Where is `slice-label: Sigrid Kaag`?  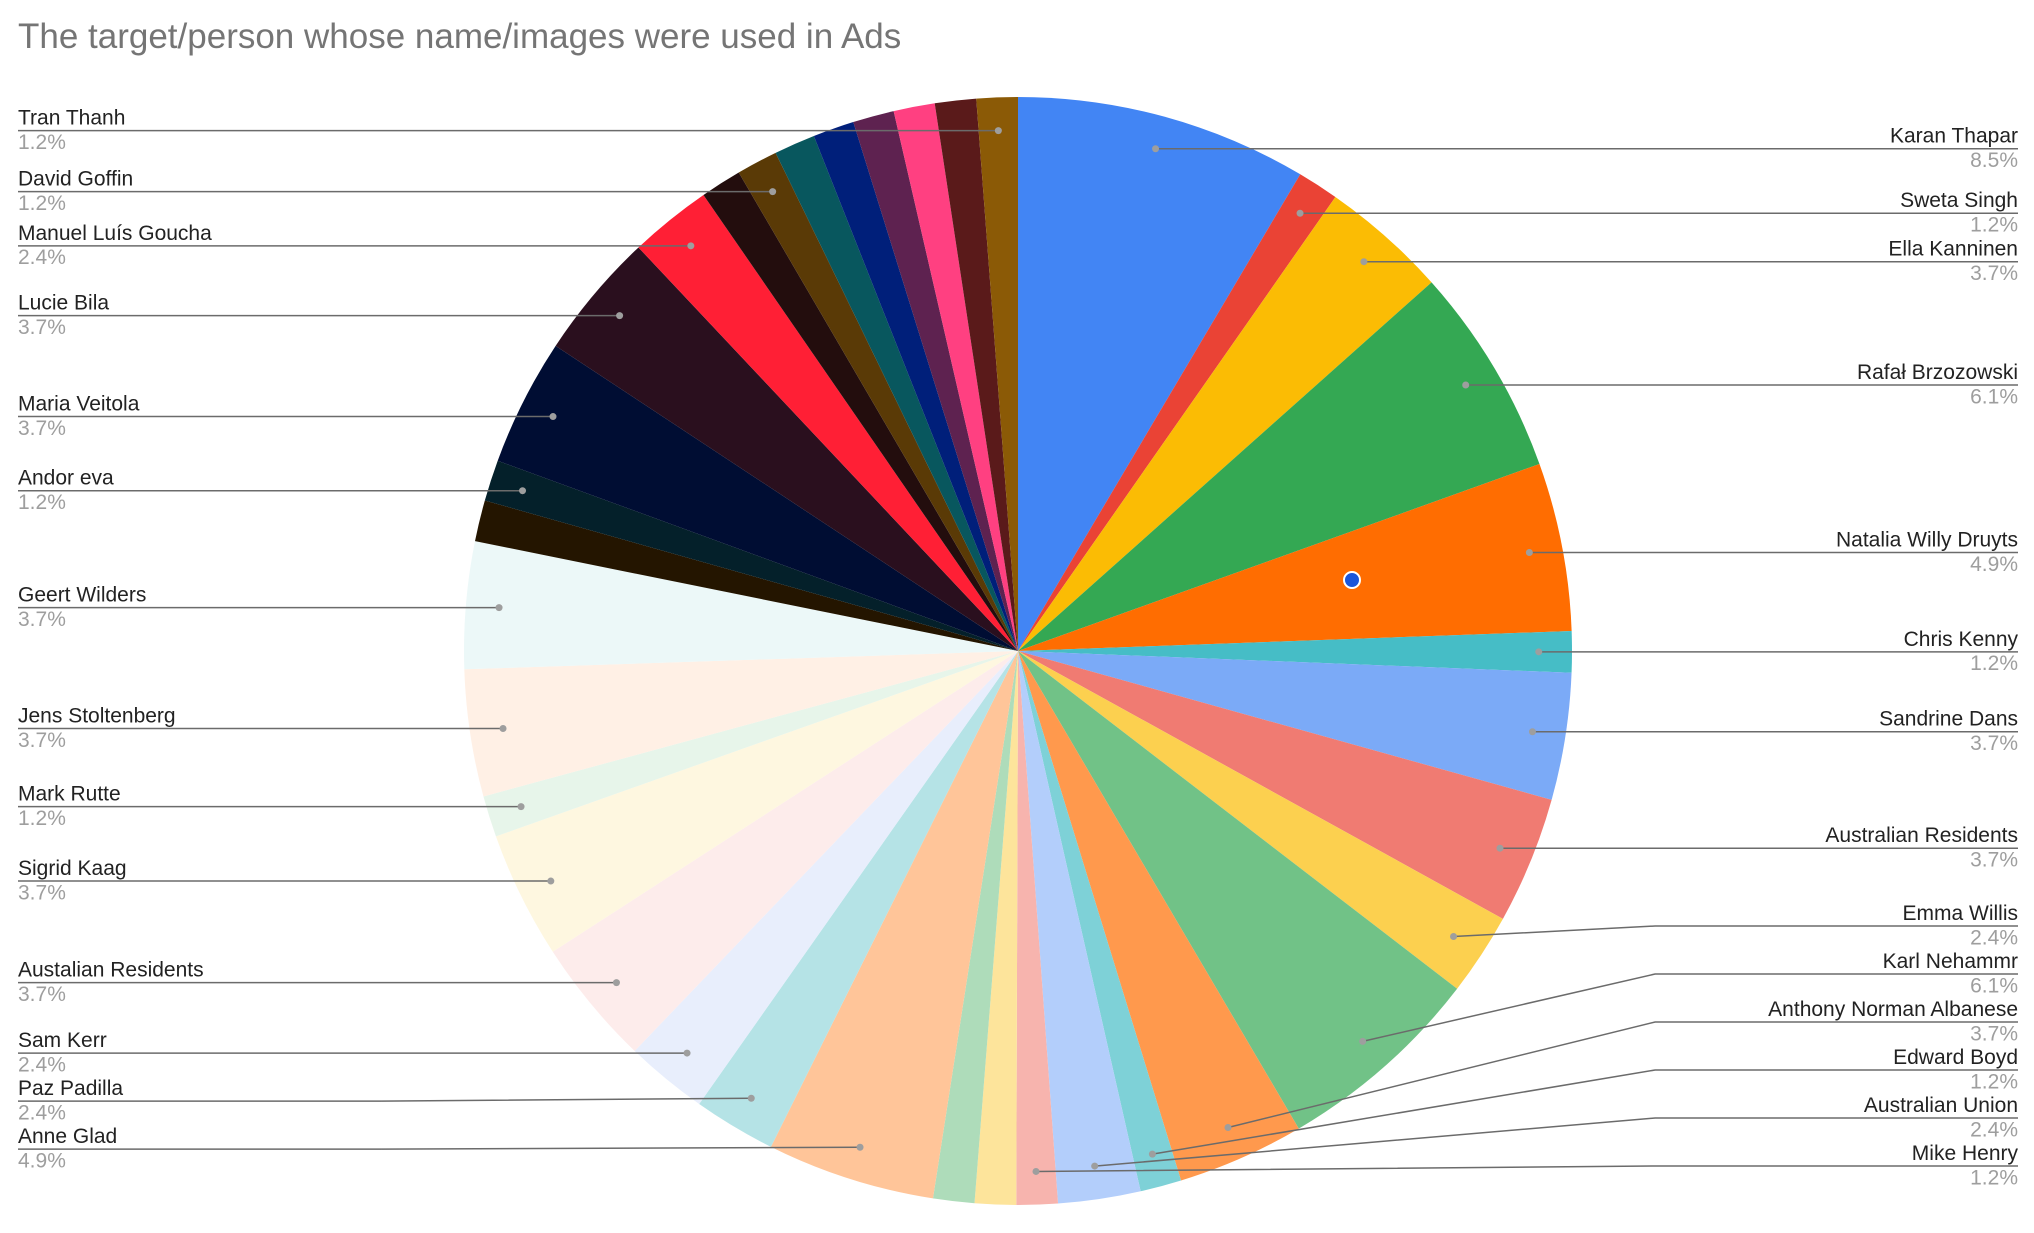 slice-label: Sigrid Kaag is located at coordinates (72, 868).